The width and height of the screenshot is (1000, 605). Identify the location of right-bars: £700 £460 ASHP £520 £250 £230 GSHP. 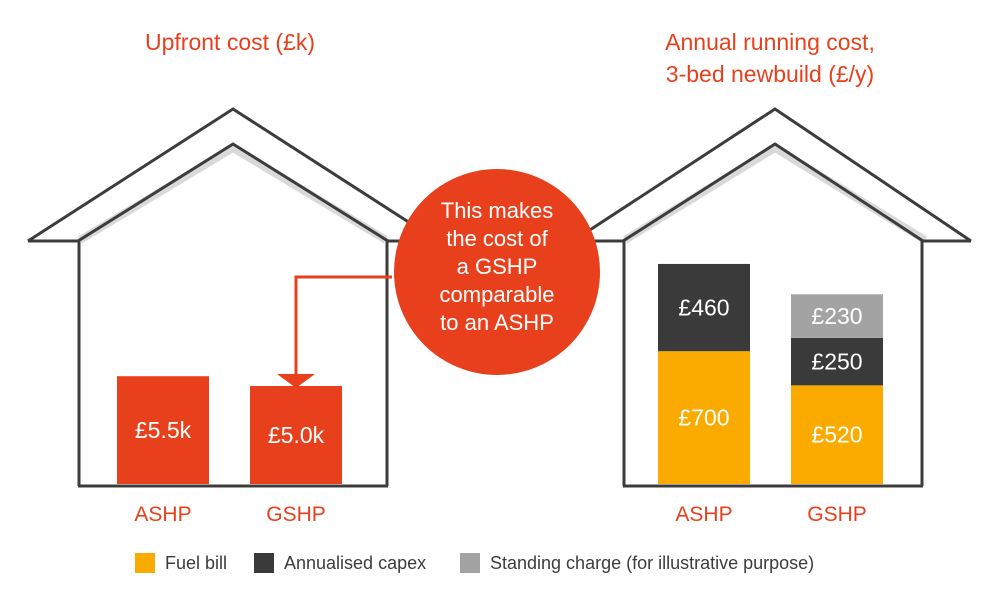
(770, 394).